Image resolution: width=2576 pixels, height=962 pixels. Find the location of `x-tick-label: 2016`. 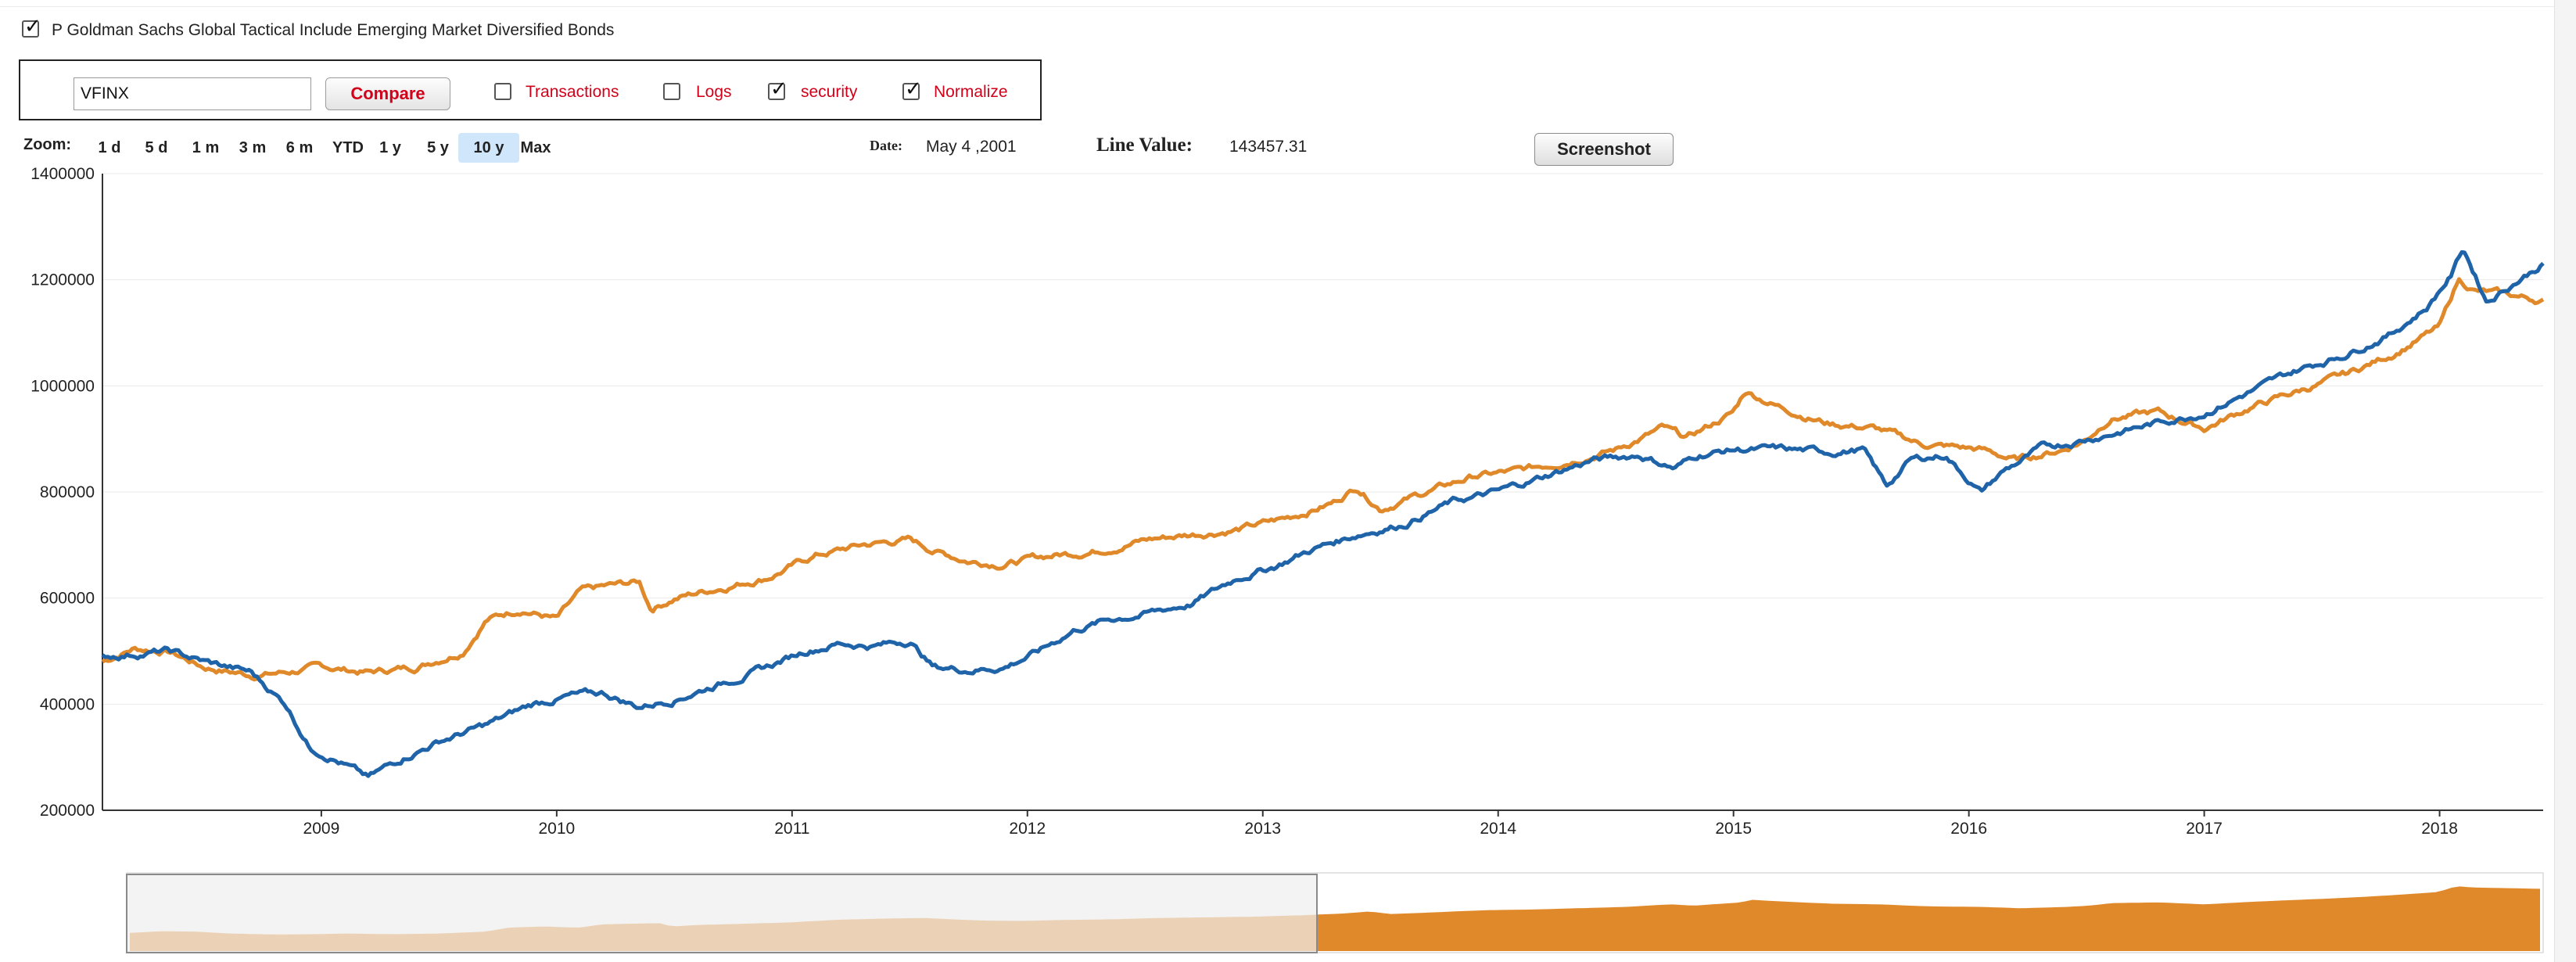

x-tick-label: 2016 is located at coordinates (1968, 829).